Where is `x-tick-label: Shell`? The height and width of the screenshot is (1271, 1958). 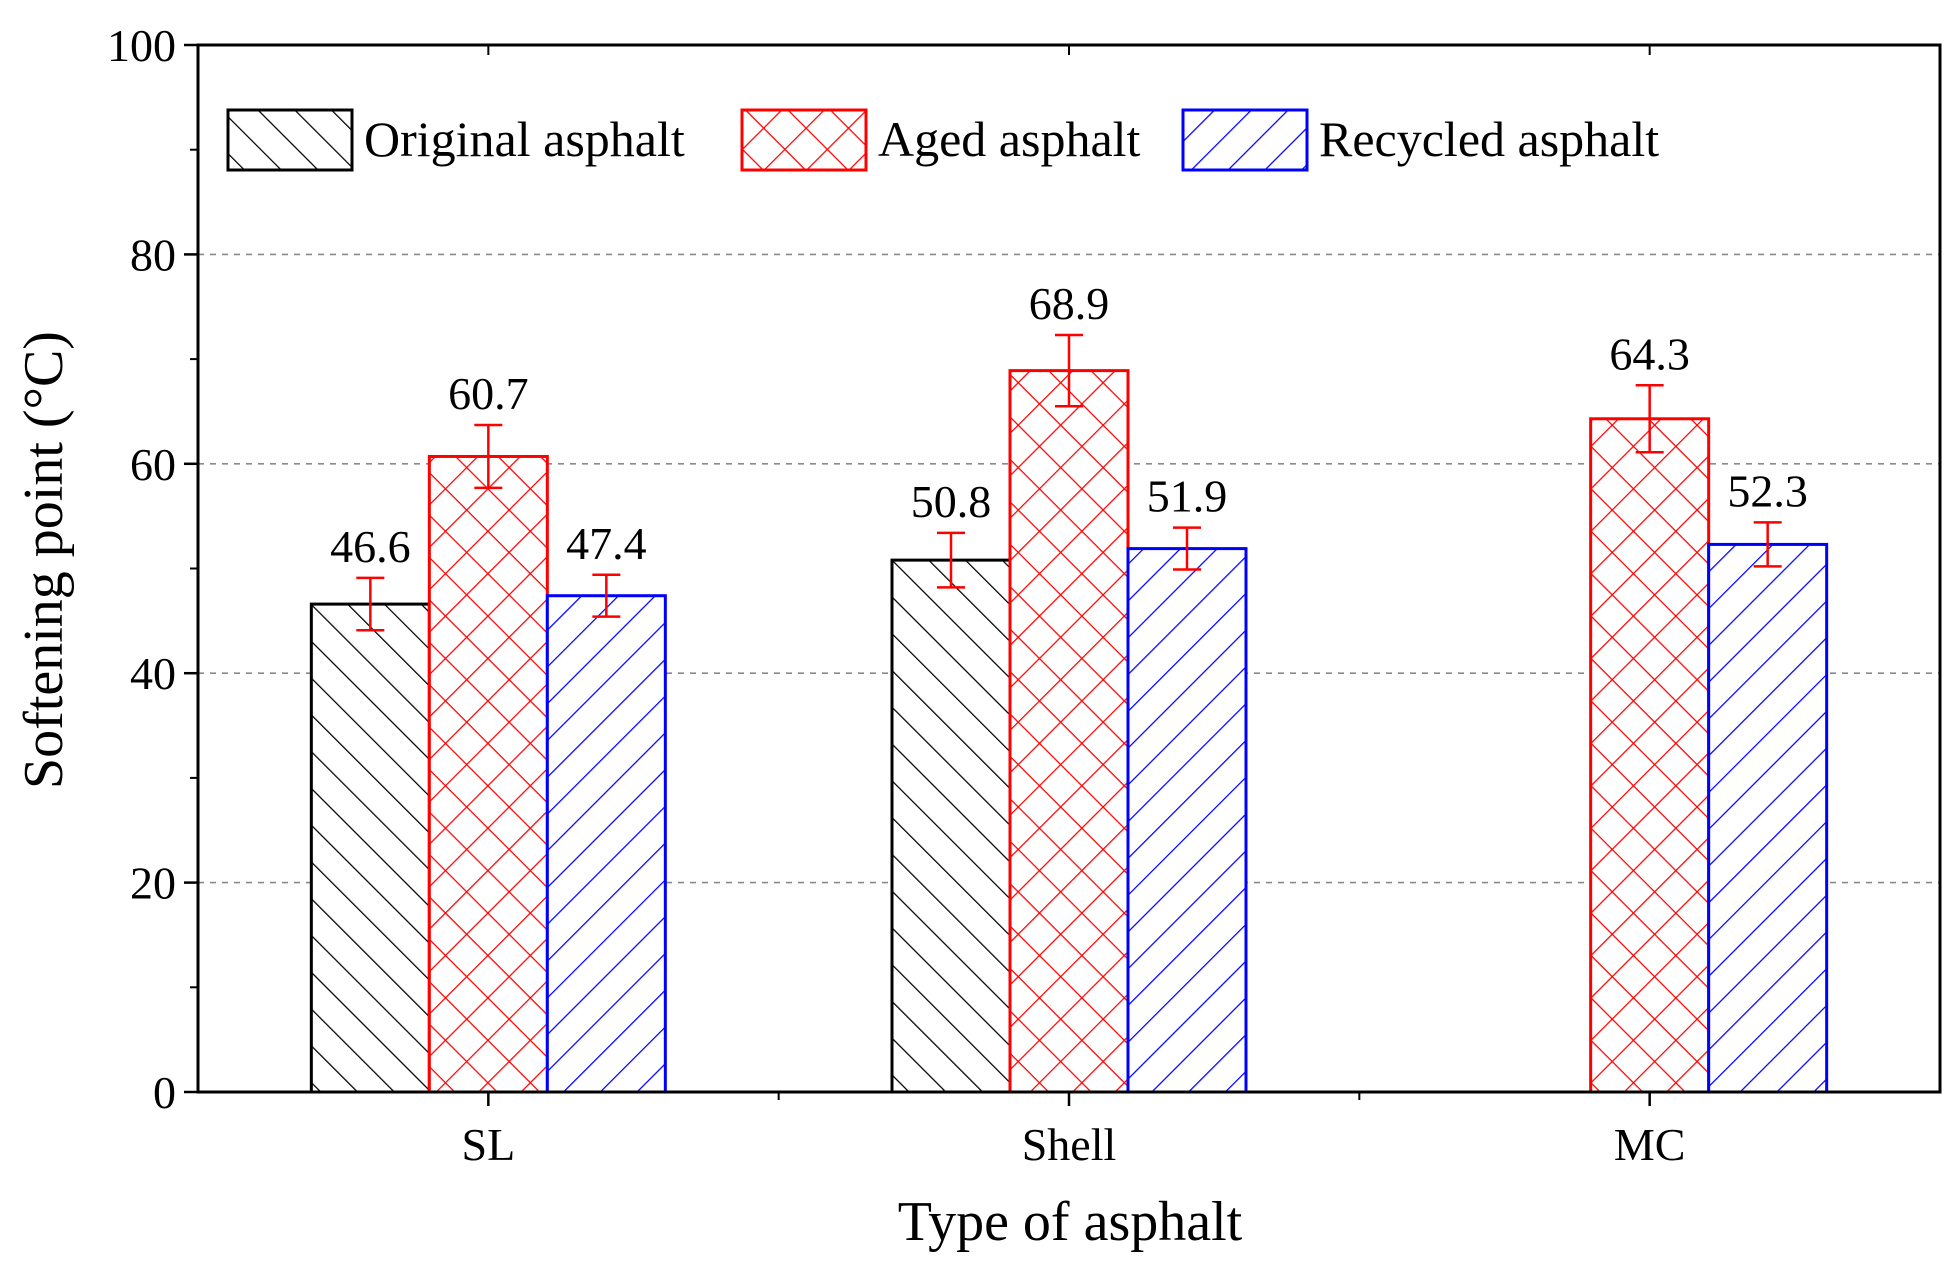
x-tick-label: Shell is located at coordinates (1069, 1144).